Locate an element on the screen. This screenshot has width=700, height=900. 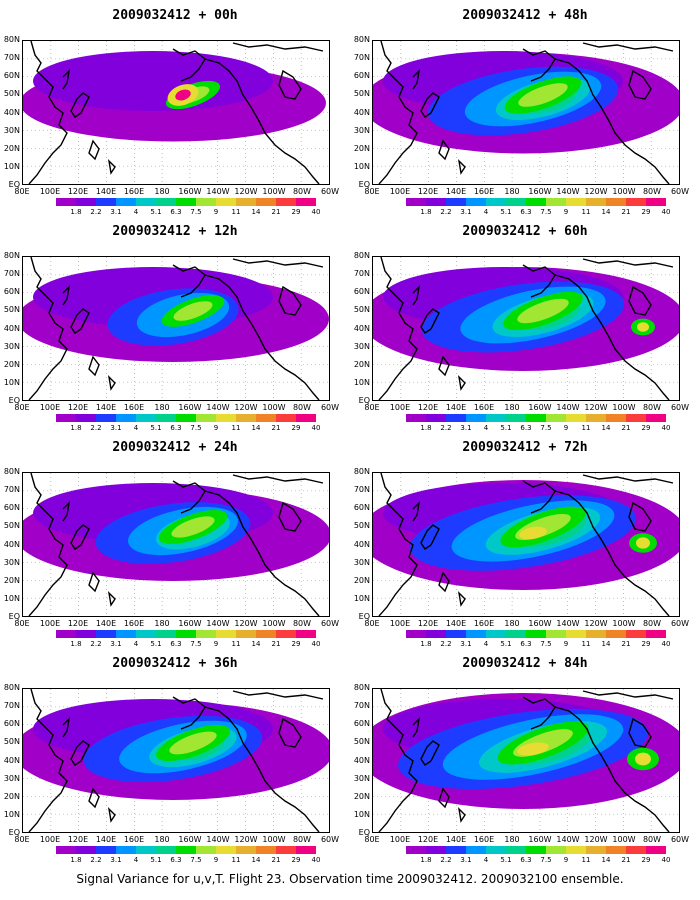
variance-map is located at coordinates (526, 760).